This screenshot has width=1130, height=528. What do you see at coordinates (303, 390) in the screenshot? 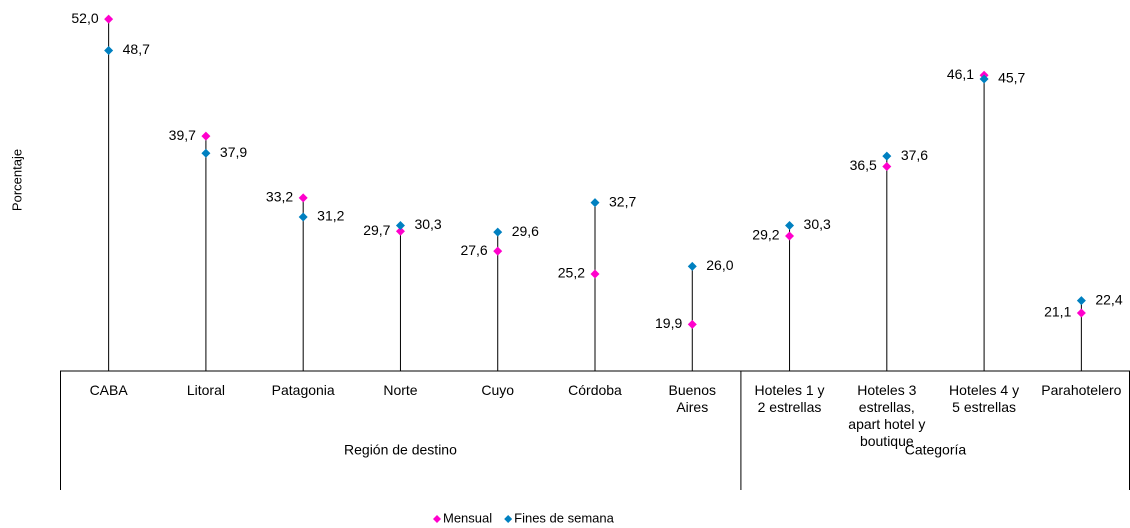
I see `x-tick-label: Patagonia` at bounding box center [303, 390].